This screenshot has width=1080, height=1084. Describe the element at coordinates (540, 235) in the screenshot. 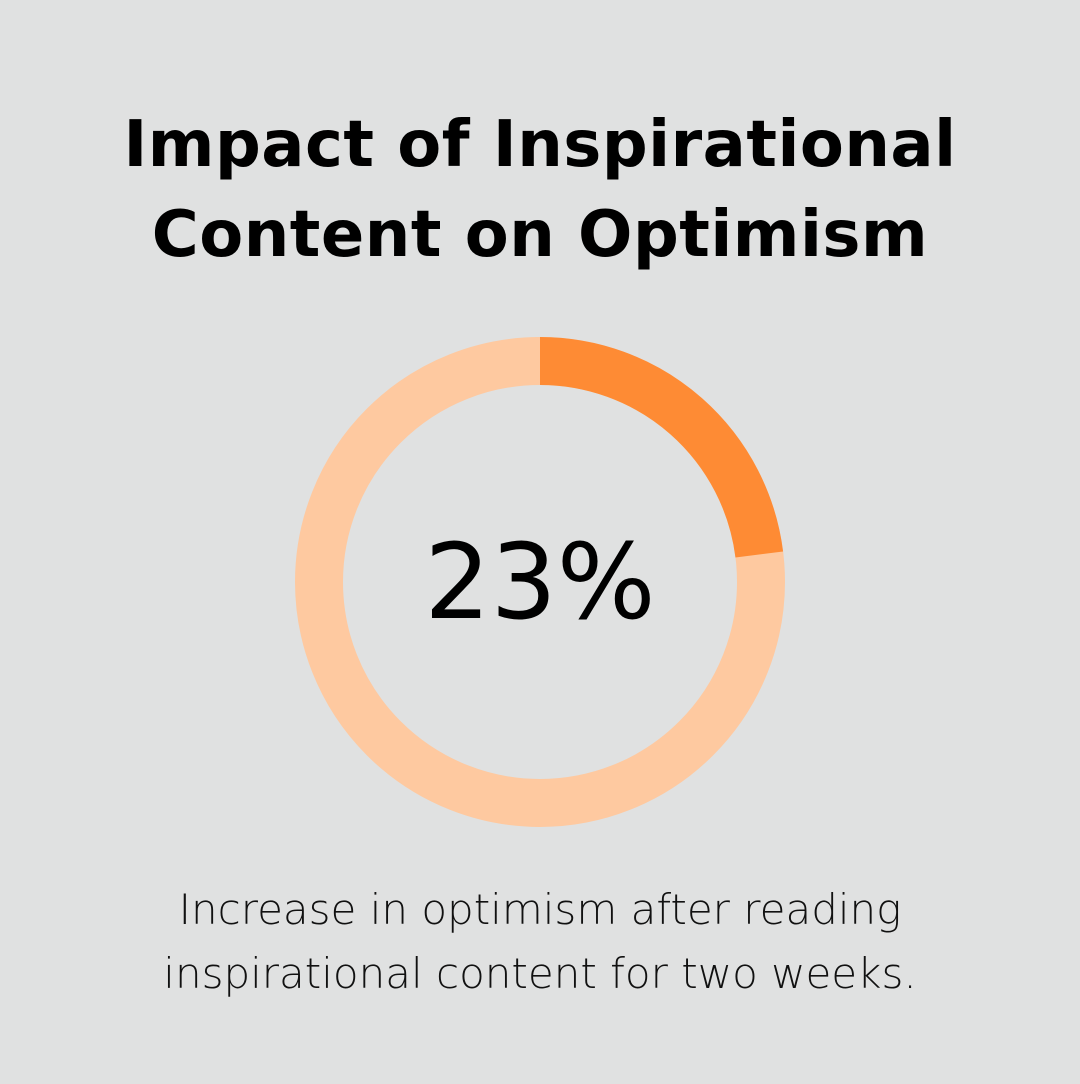

I see `chart-title-line-2: Content on Optimism` at that location.